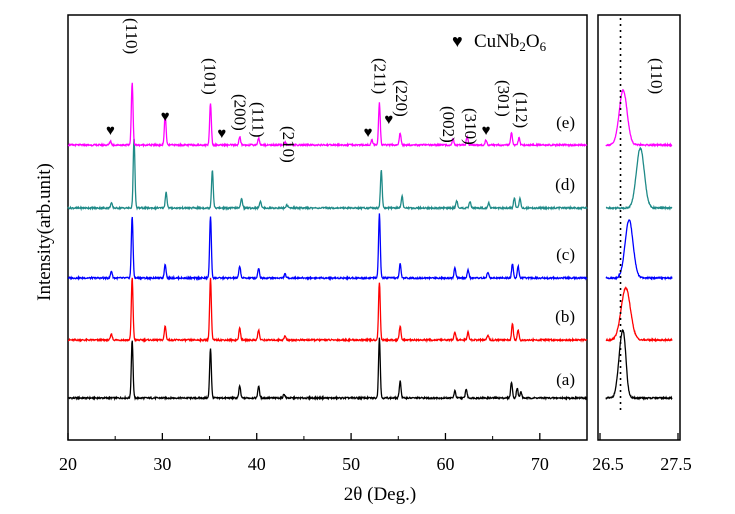 The width and height of the screenshot is (735, 514). Describe the element at coordinates (521, 110) in the screenshot. I see `miller-index-label: (112)` at that location.